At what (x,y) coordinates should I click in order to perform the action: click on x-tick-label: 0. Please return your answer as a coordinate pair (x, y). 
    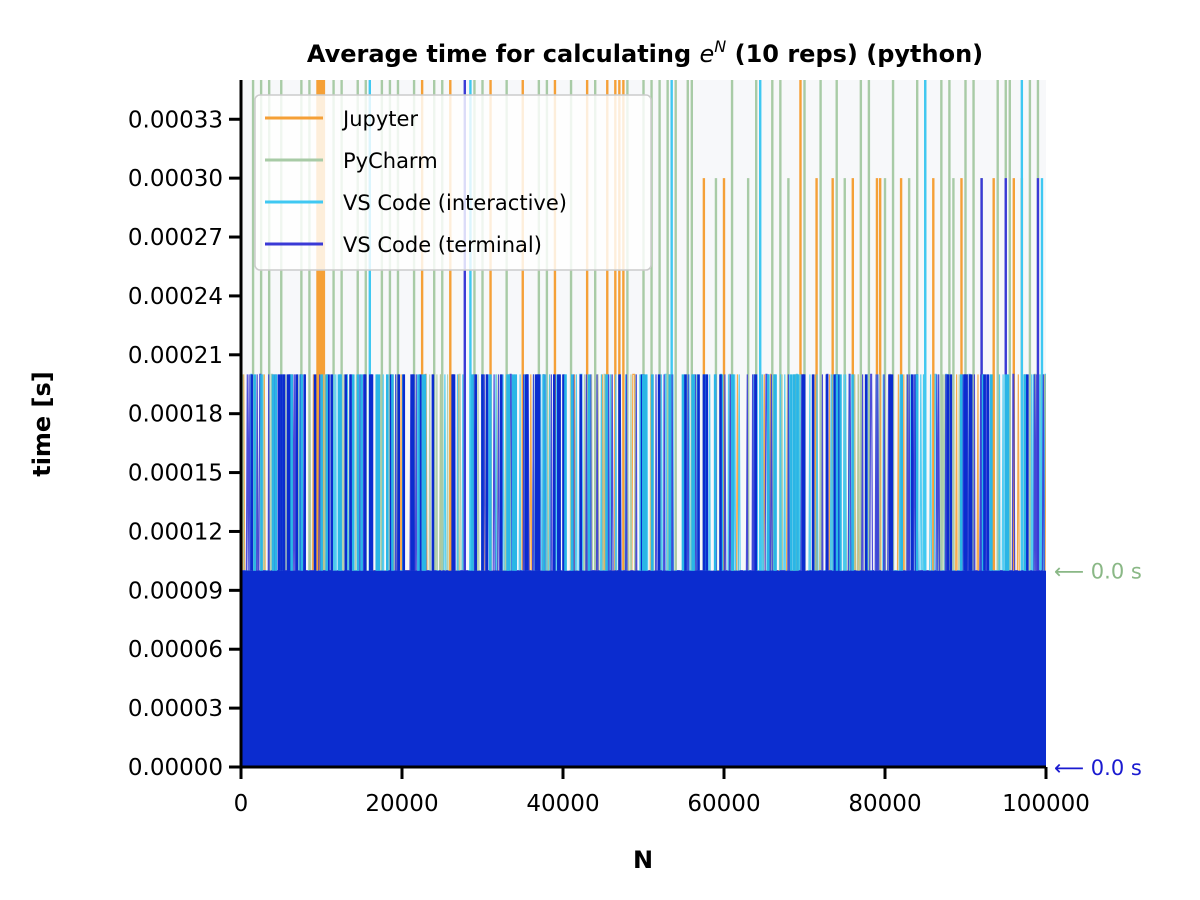
    Looking at the image, I should click on (241, 804).